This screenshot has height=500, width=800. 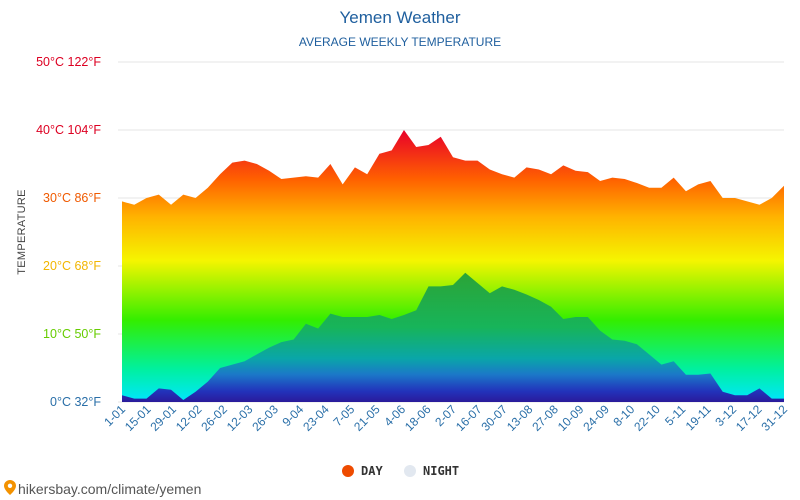 What do you see at coordinates (214, 418) in the screenshot?
I see `x-tick-label: 26-02` at bounding box center [214, 418].